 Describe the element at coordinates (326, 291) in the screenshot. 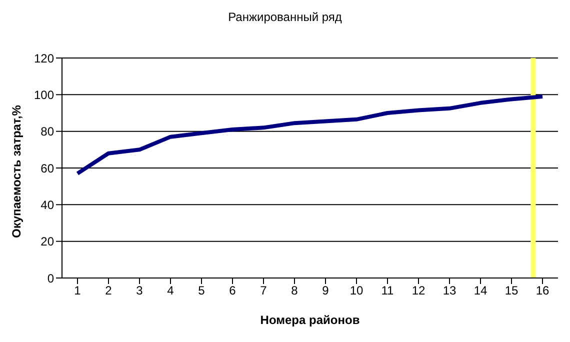

I see `x-tick-label: 9` at that location.